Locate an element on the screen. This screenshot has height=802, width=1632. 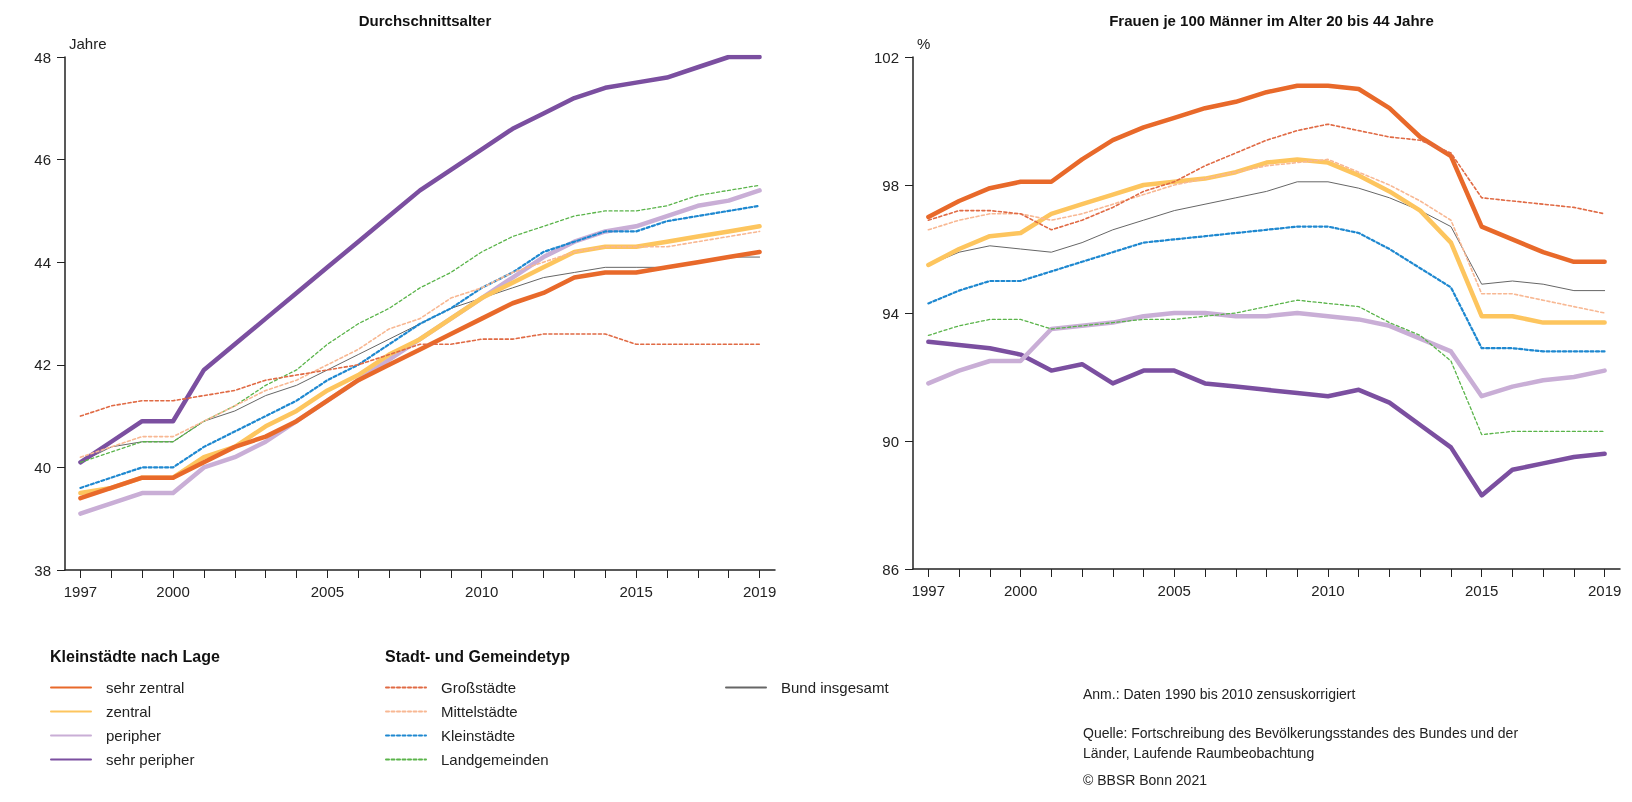
y-tick-label: 94 is located at coordinates (890, 313).